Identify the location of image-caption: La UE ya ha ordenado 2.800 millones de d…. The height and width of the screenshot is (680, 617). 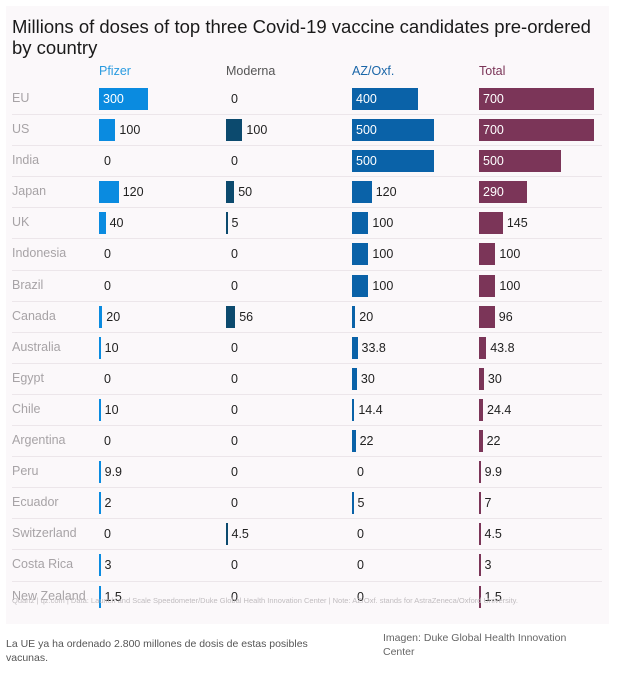
(157, 651).